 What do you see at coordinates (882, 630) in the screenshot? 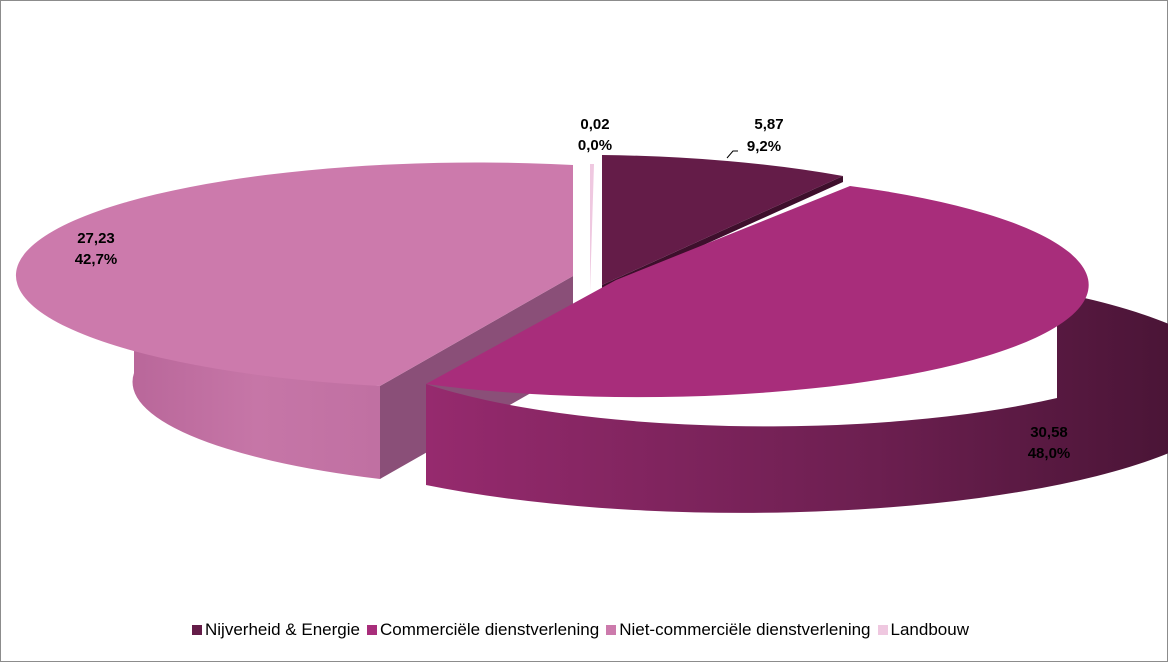
I see `legend-swatch-landbouw` at bounding box center [882, 630].